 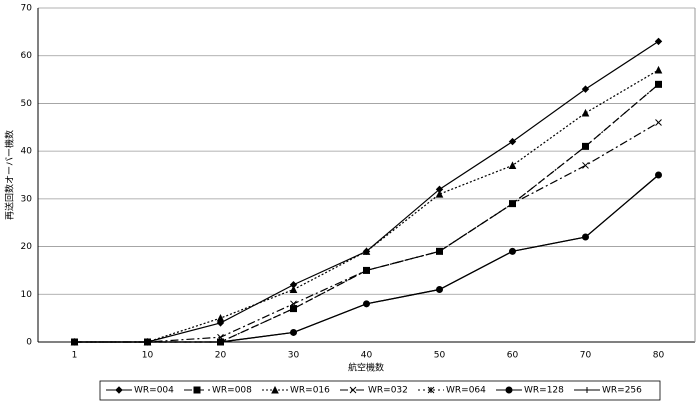 What do you see at coordinates (27, 9) in the screenshot?
I see `y-tick-label: 70` at bounding box center [27, 9].